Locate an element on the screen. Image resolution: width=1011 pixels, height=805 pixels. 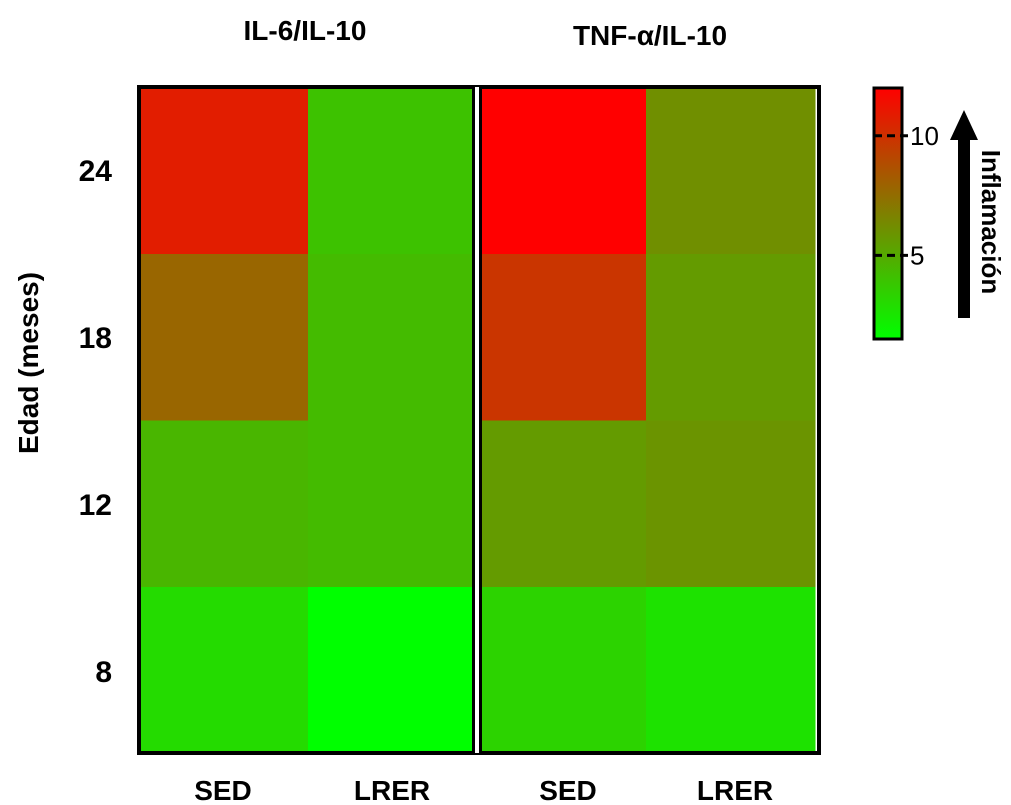
inflammation-arrow-shaft is located at coordinates (964, 229).